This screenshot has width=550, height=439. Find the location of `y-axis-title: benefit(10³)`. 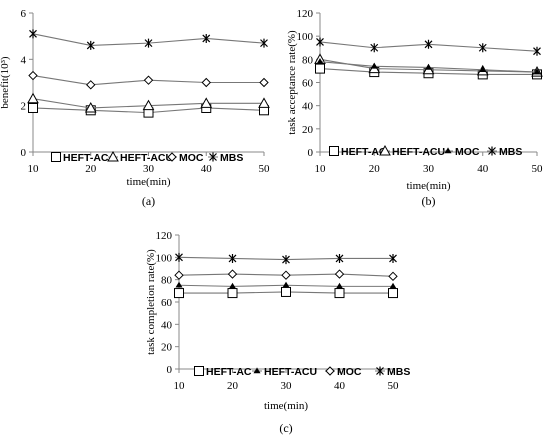

y-axis-title: benefit(10³) is located at coordinates (5, 82).